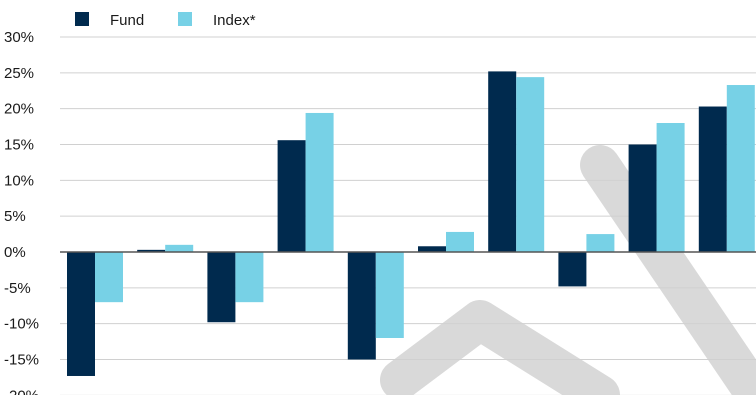 The height and width of the screenshot is (395, 756). I want to click on legend-label-index: Index*, so click(234, 20).